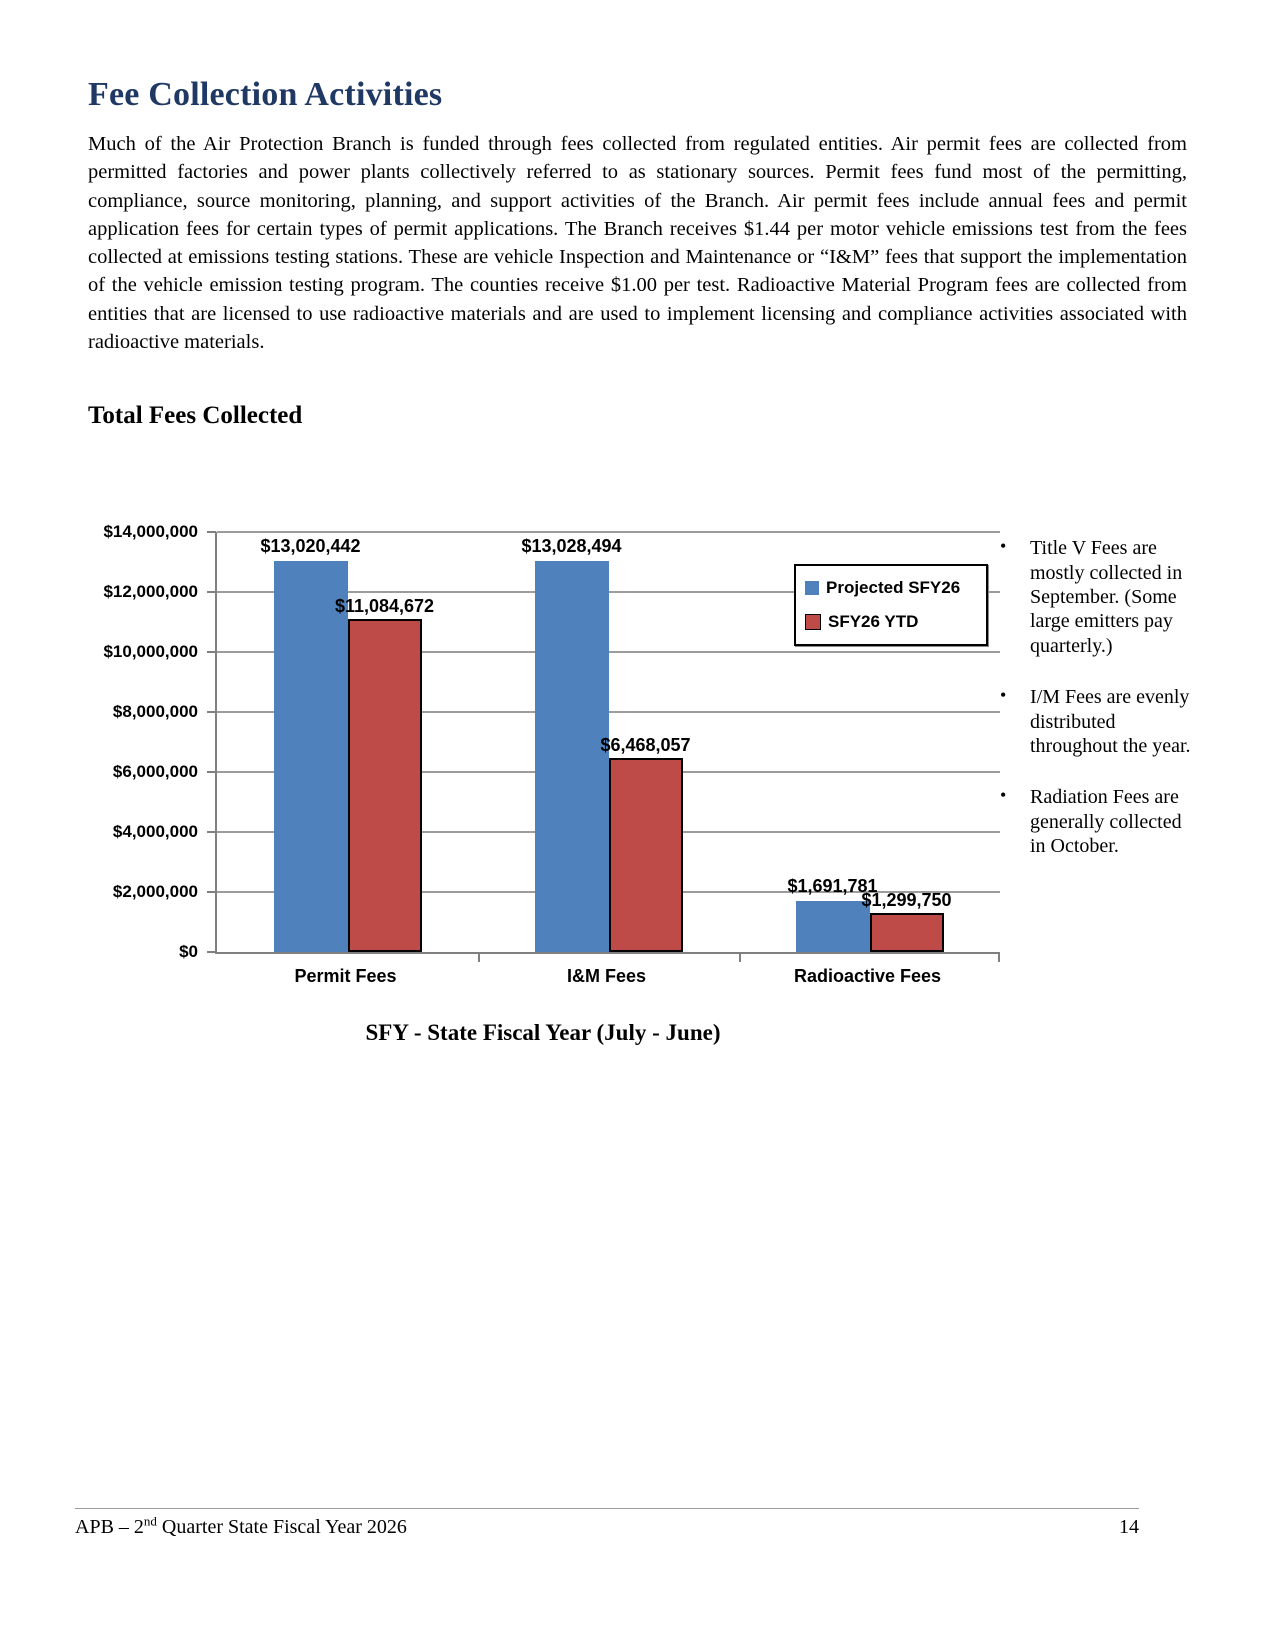 This screenshot has height=1650, width=1275. What do you see at coordinates (571, 744) in the screenshot?
I see `bar: $13,028,494` at bounding box center [571, 744].